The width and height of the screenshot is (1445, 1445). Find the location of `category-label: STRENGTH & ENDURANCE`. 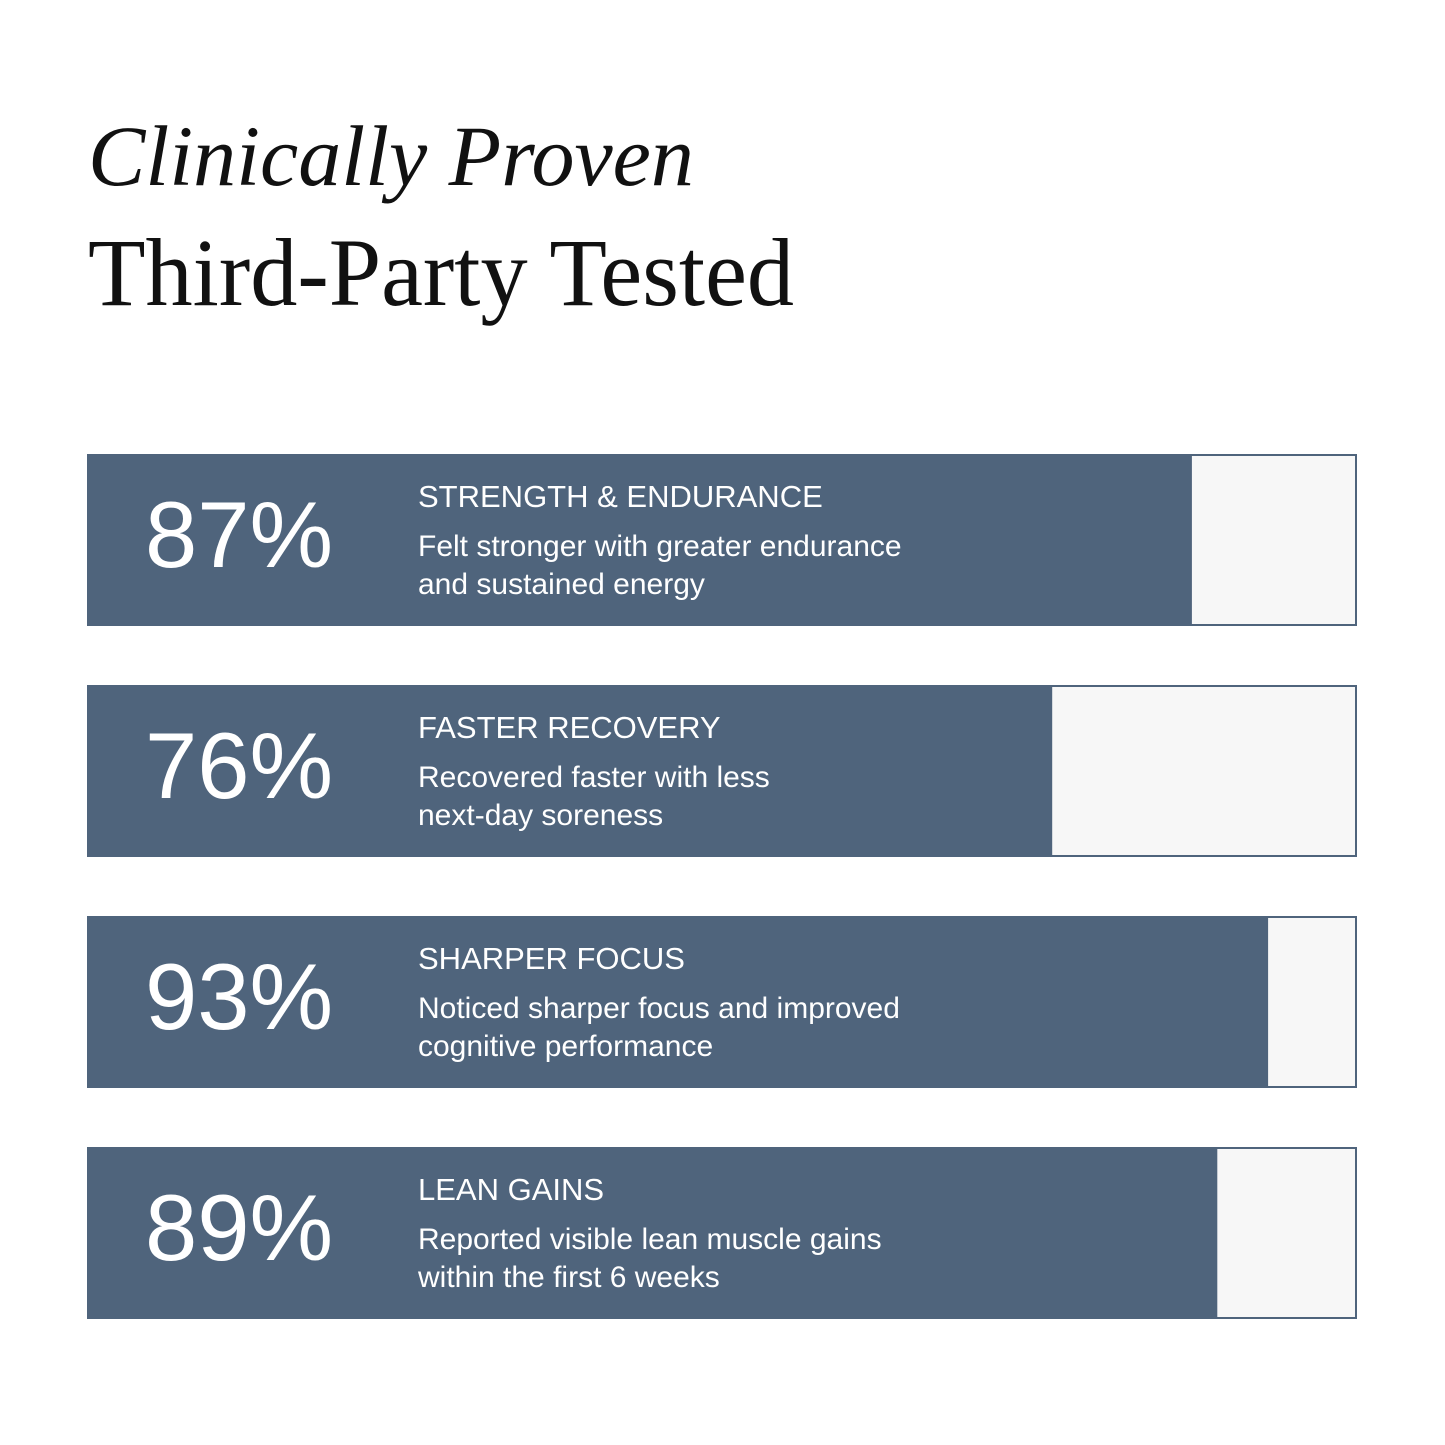

category-label: STRENGTH & ENDURANCE is located at coordinates (620, 496).